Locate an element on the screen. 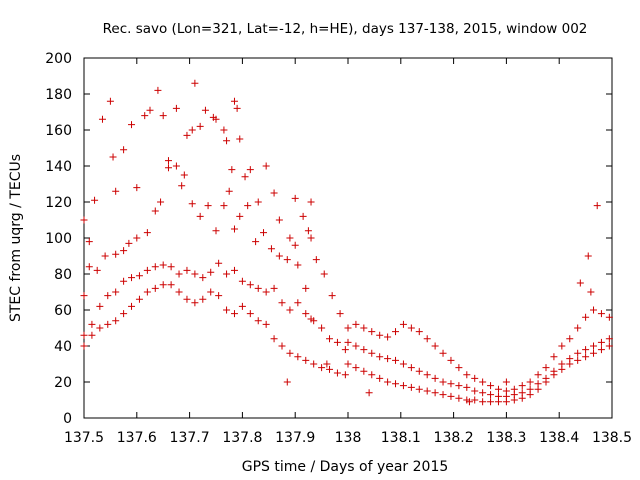 Image resolution: width=640 pixels, height=480 pixels. x-tick-label: 138.1 is located at coordinates (401, 438).